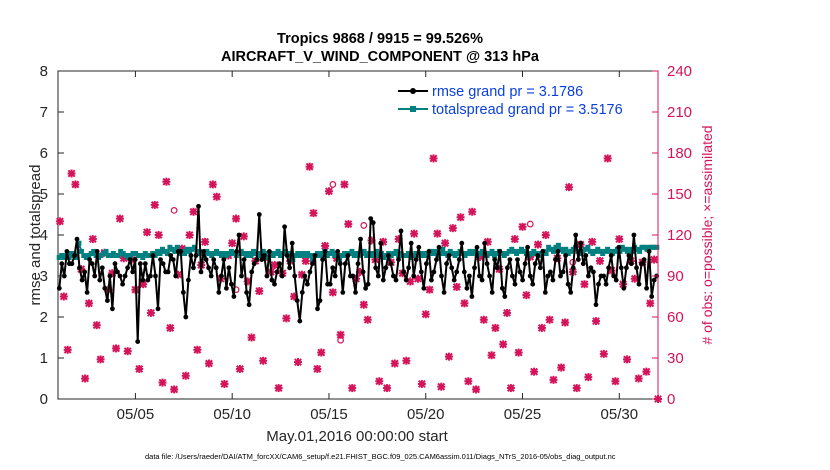 This screenshot has width=830, height=470. Describe the element at coordinates (679, 153) in the screenshot. I see `y-tick-label-right: 180` at that location.